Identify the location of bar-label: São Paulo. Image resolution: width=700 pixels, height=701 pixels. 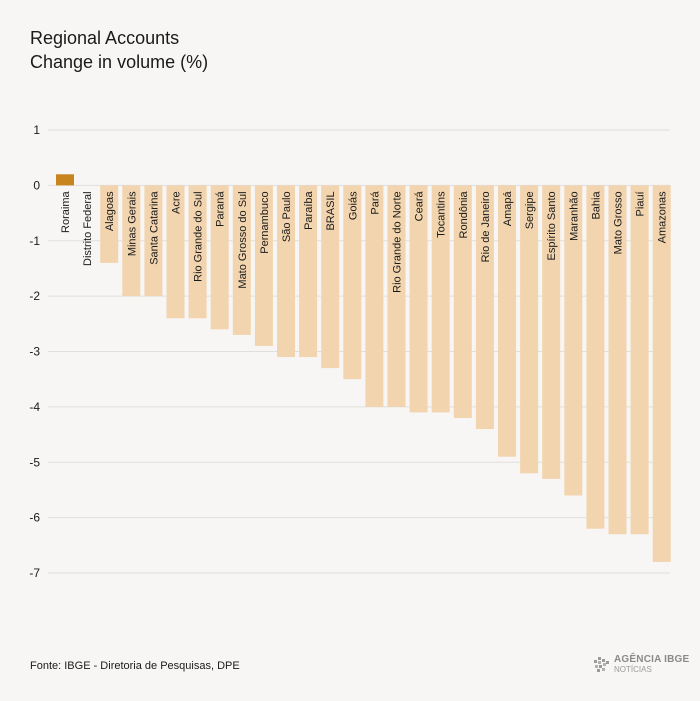
(287, 216).